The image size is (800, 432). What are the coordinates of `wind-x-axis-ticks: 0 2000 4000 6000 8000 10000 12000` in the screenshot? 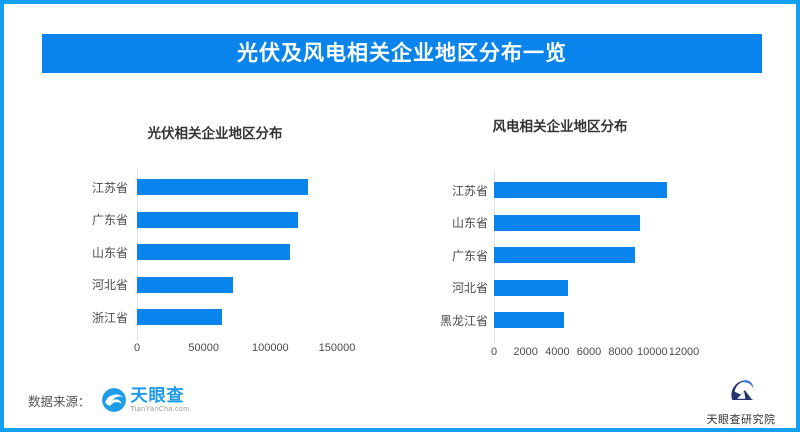 It's located at (594, 353).